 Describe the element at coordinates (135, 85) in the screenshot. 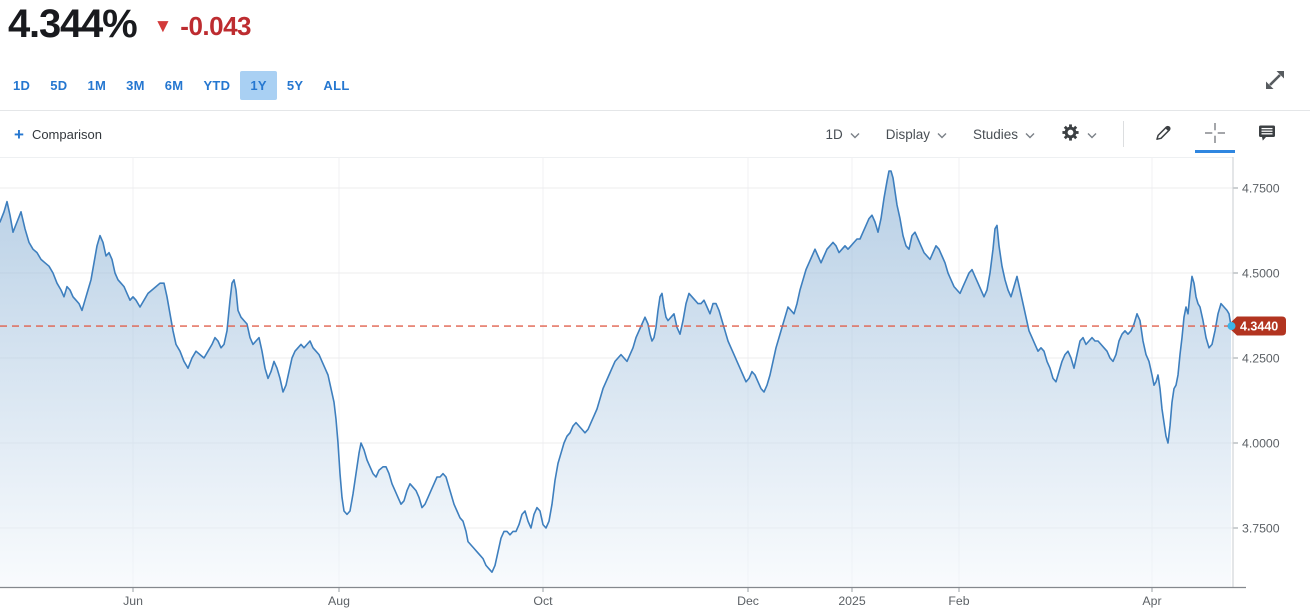

I see `tab-3m: 3M` at that location.